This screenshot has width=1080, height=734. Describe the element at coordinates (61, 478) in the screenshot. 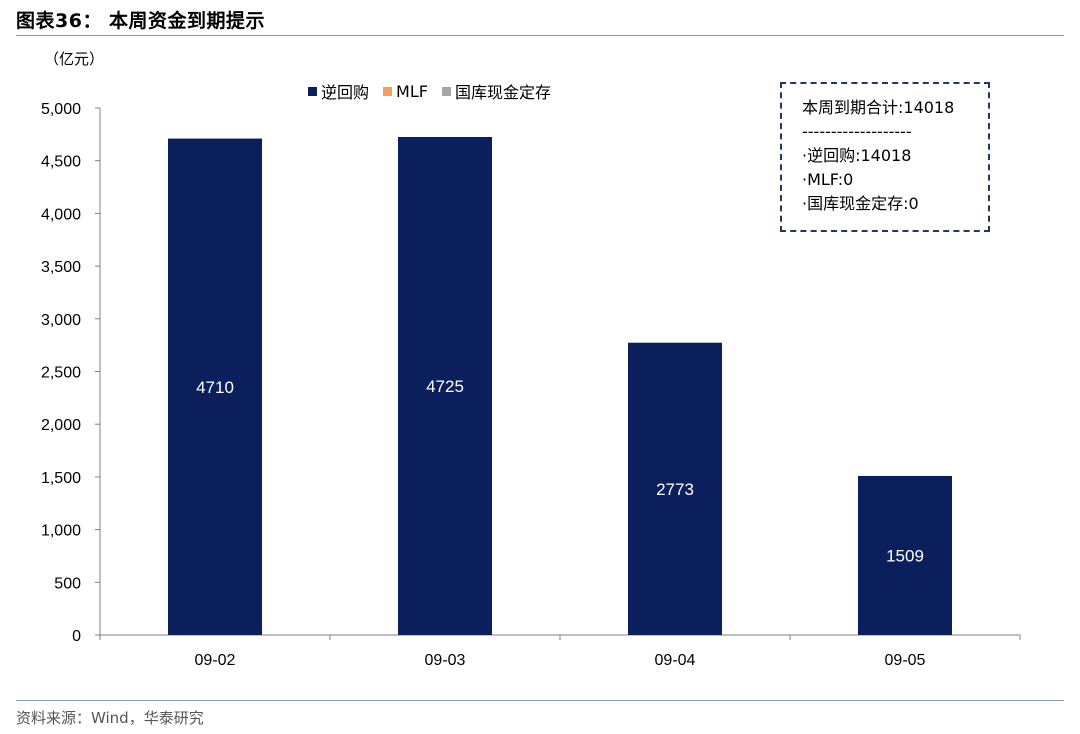

I see `y-tick-label: 1,500` at that location.